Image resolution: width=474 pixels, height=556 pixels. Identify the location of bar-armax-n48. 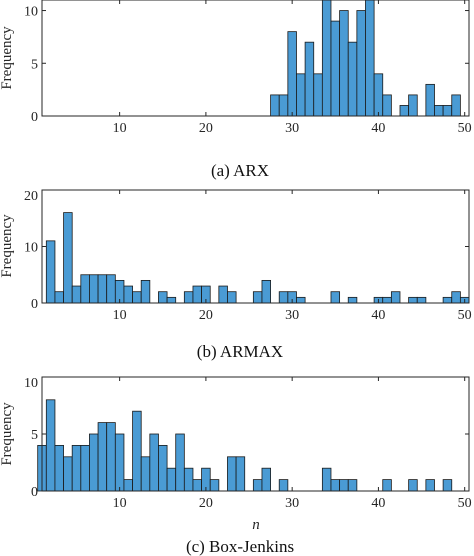
(447, 300).